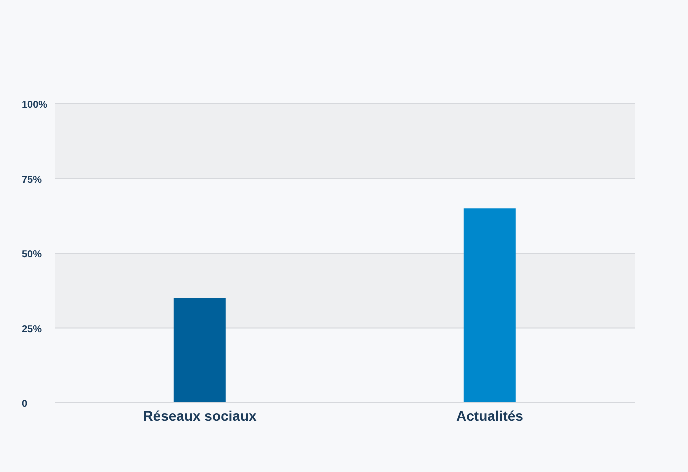 The height and width of the screenshot is (472, 688). Describe the element at coordinates (32, 255) in the screenshot. I see `y-tick-label: 50%` at that location.